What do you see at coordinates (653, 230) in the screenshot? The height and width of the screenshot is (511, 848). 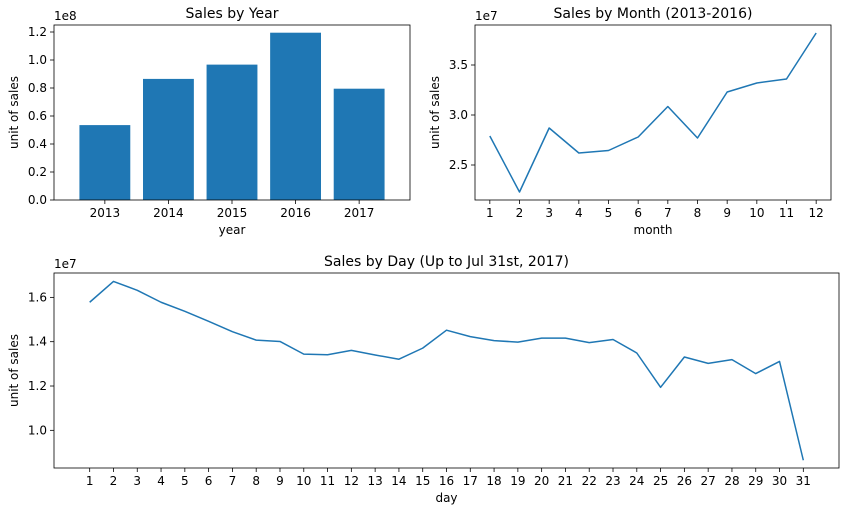 I see `month-x-axis-label: month` at bounding box center [653, 230].